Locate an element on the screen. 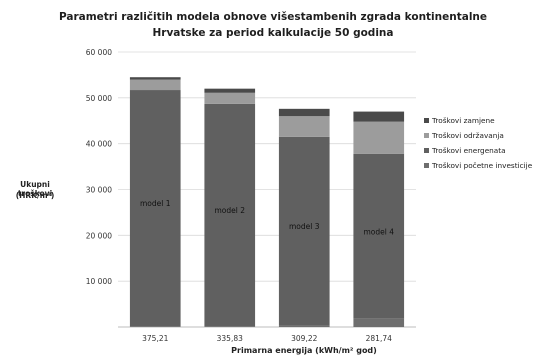 This screenshot has height=362, width=546. chart-subtitle: Hrvatske za period kalkulacije 50 godina is located at coordinates (273, 33).